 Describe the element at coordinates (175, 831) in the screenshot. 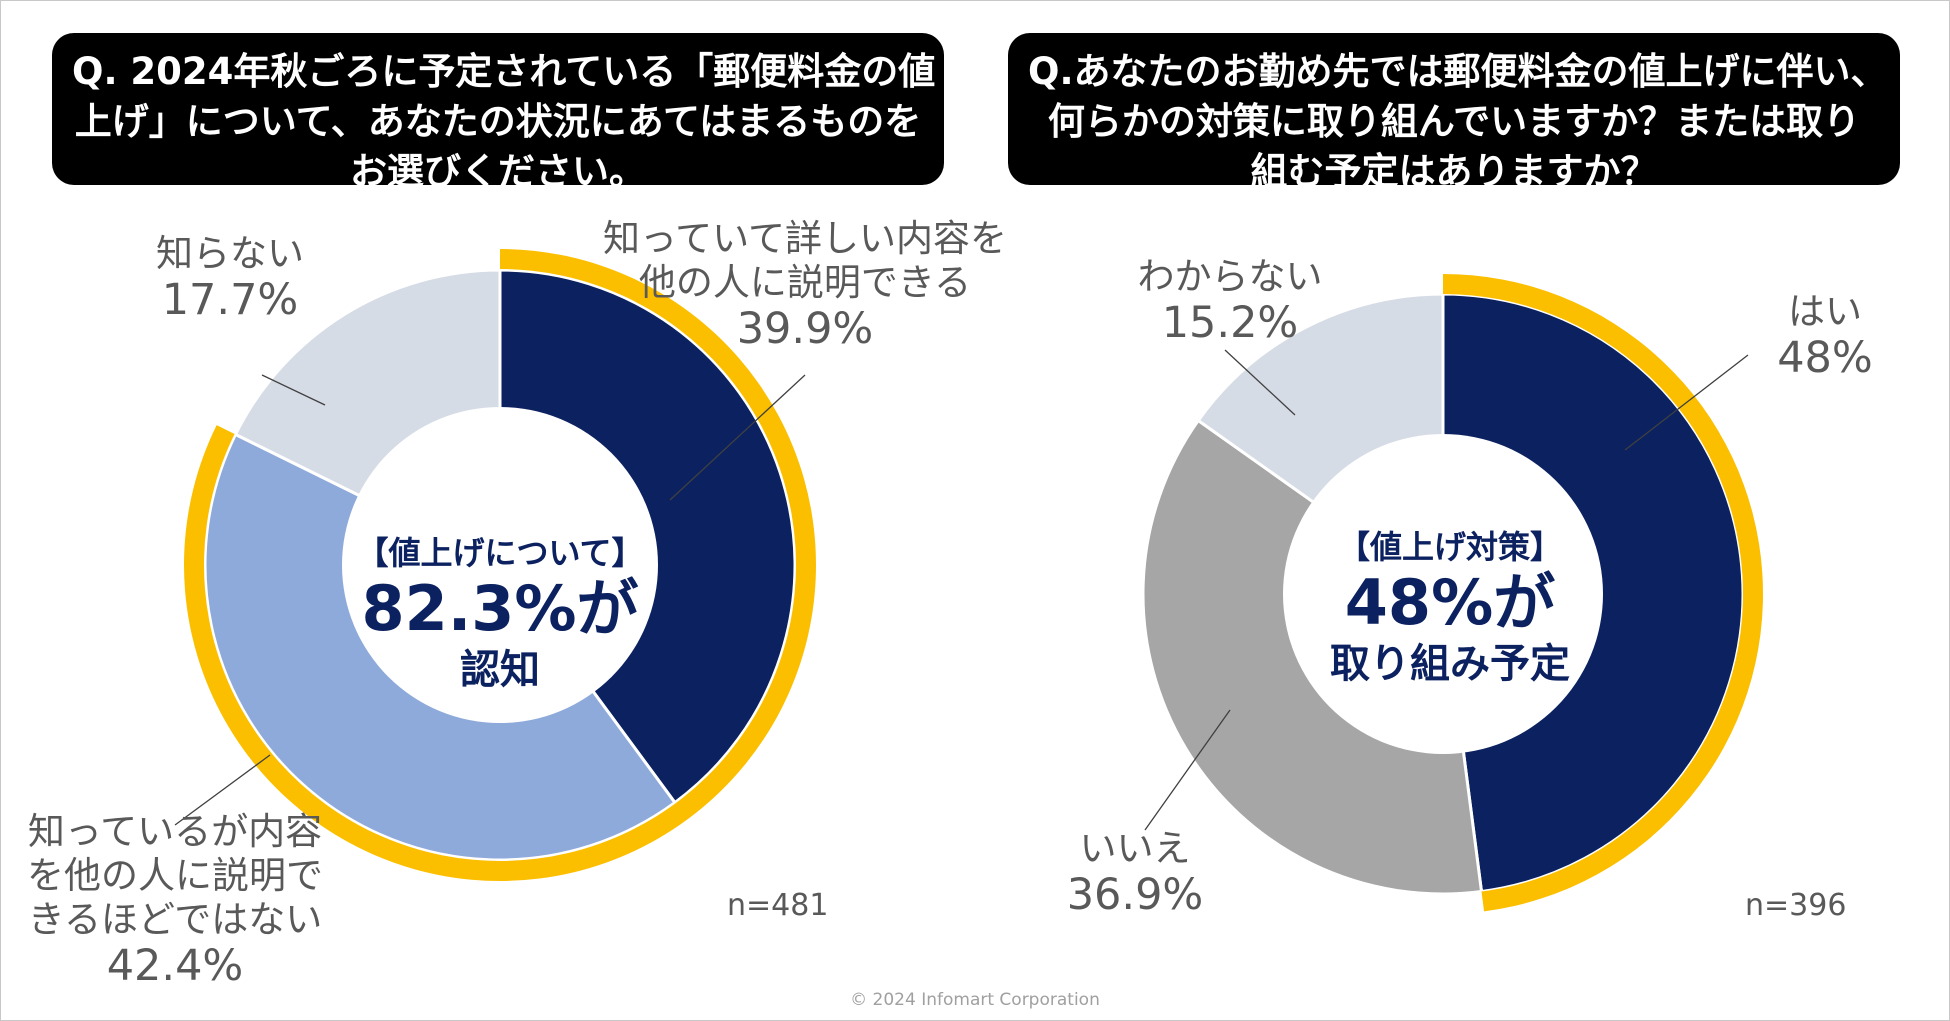

I see `chart1-label-partial-line1: 知っているが内容` at that location.